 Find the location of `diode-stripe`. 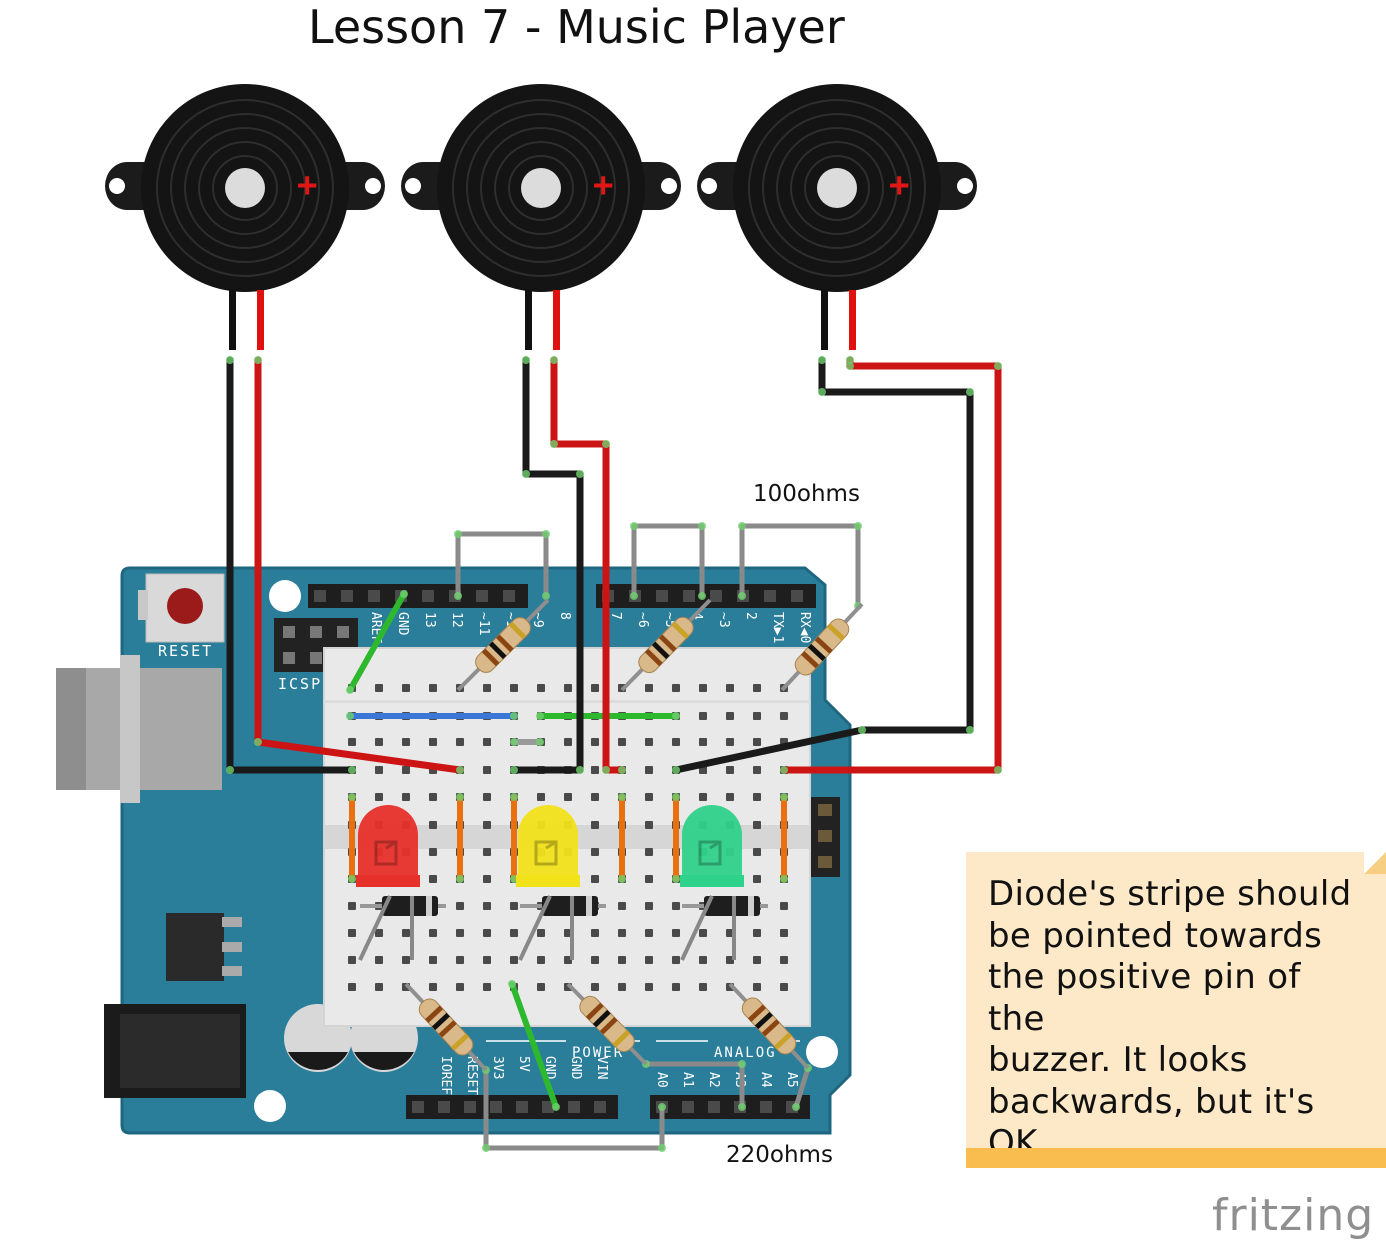

diode-stripe is located at coordinates (589, 906).